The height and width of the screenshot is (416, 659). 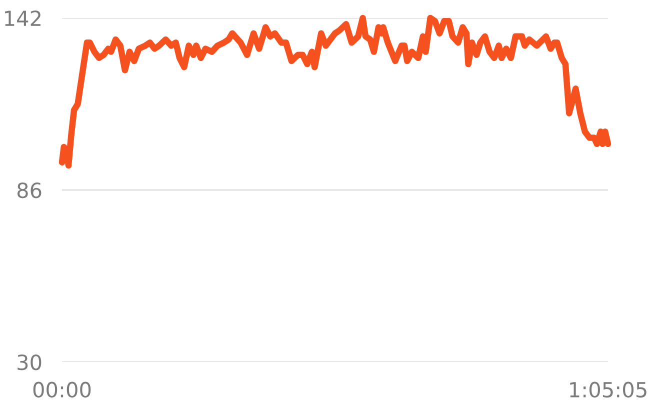 What do you see at coordinates (22, 18) in the screenshot?
I see `y-tick-label: 142` at bounding box center [22, 18].